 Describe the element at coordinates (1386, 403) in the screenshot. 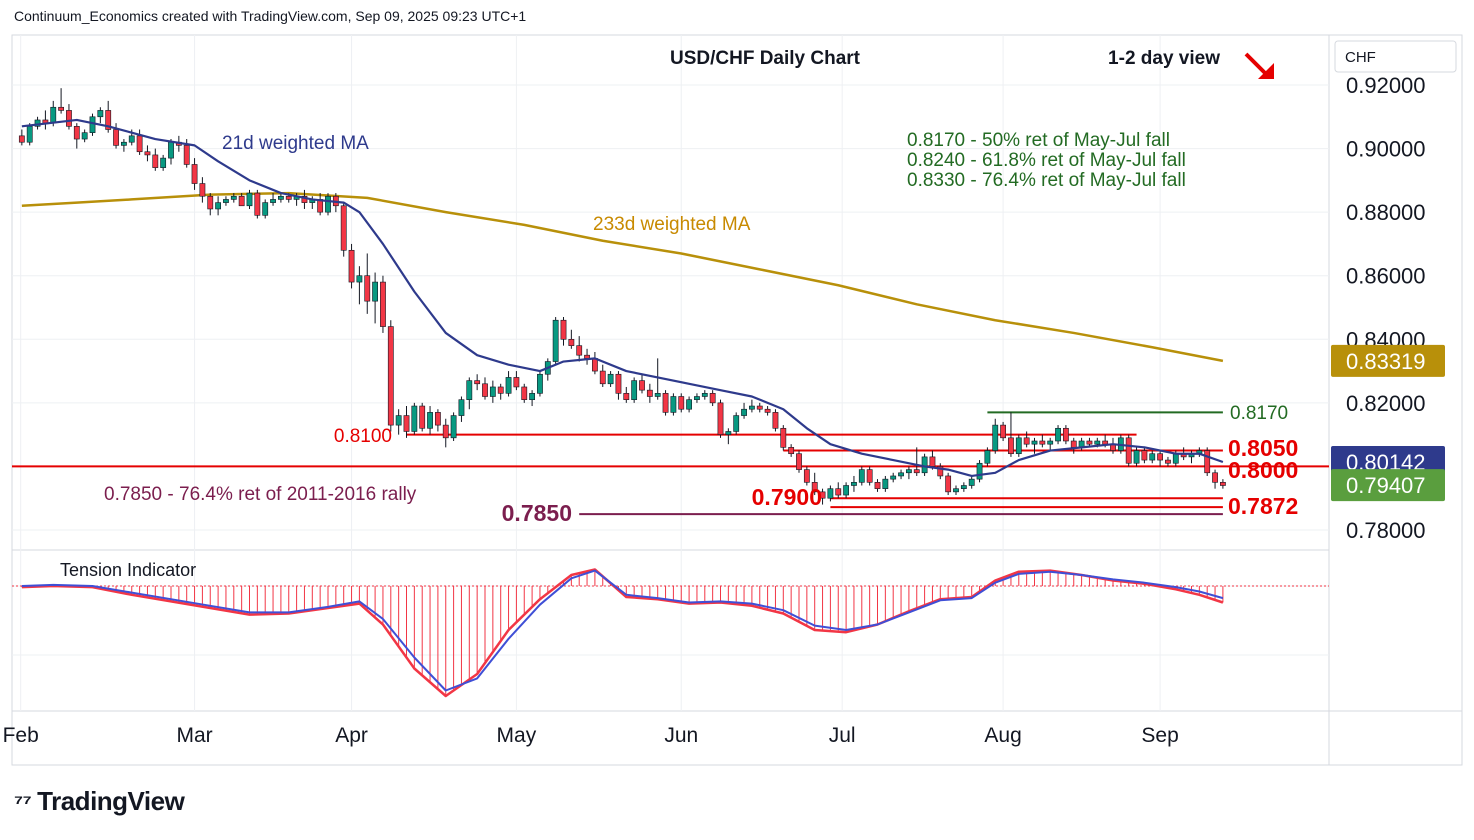

I see `y-tick-label: 0.82000` at that location.